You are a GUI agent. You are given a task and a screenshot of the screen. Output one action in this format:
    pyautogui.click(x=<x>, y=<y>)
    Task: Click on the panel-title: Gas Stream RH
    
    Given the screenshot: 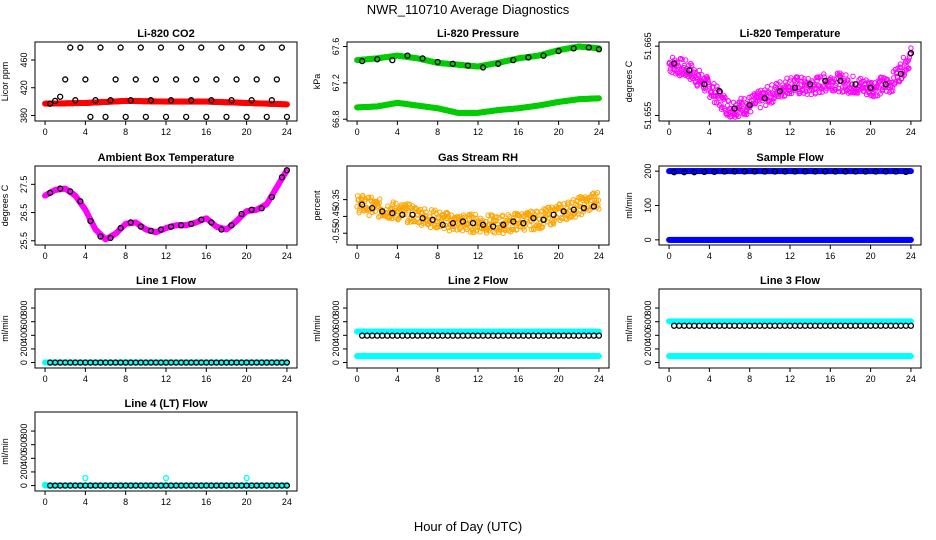 What is the action you would take?
    pyautogui.click(x=478, y=158)
    